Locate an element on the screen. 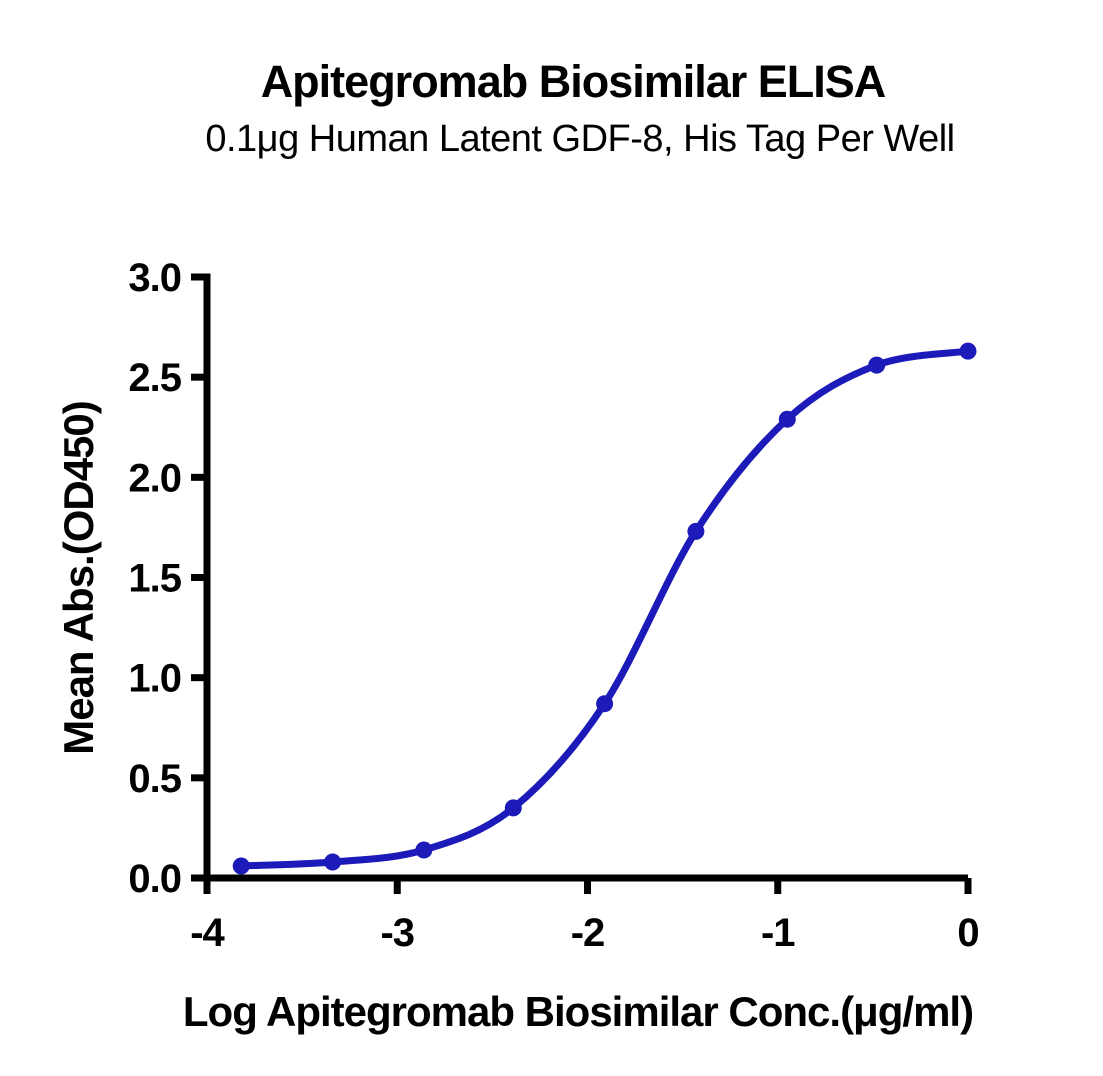 The height and width of the screenshot is (1076, 1103). y-tick-label: 1.0 is located at coordinates (154, 679).